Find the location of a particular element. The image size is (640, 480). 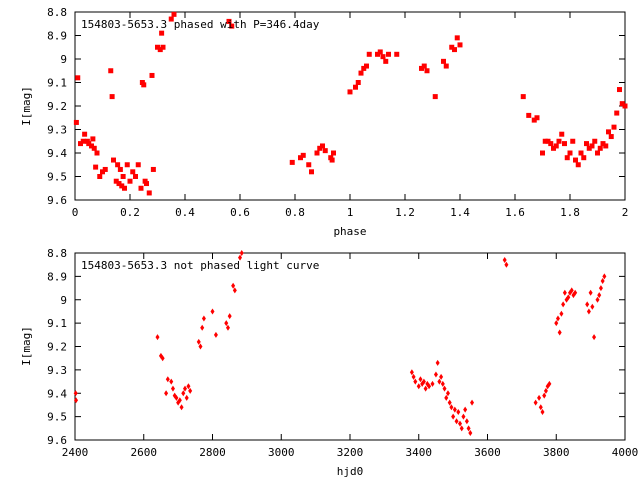

x-tick-label: 1 is located at coordinates (350, 212).